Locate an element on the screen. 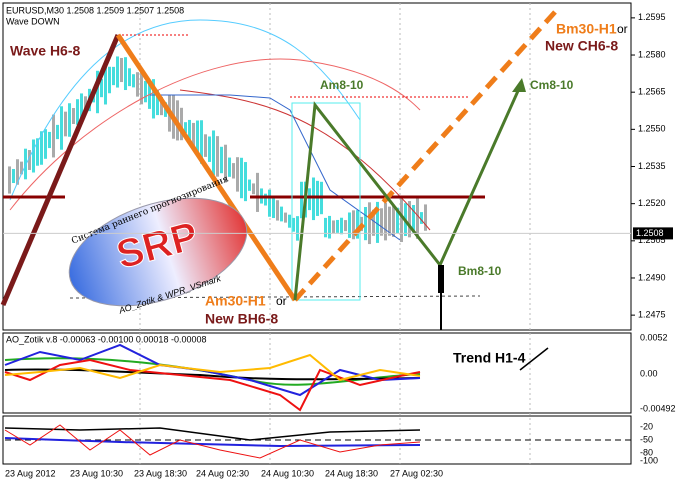 Image resolution: width=677 pixels, height=484 pixels. y-tick-label: 1.2595 is located at coordinates (652, 17).